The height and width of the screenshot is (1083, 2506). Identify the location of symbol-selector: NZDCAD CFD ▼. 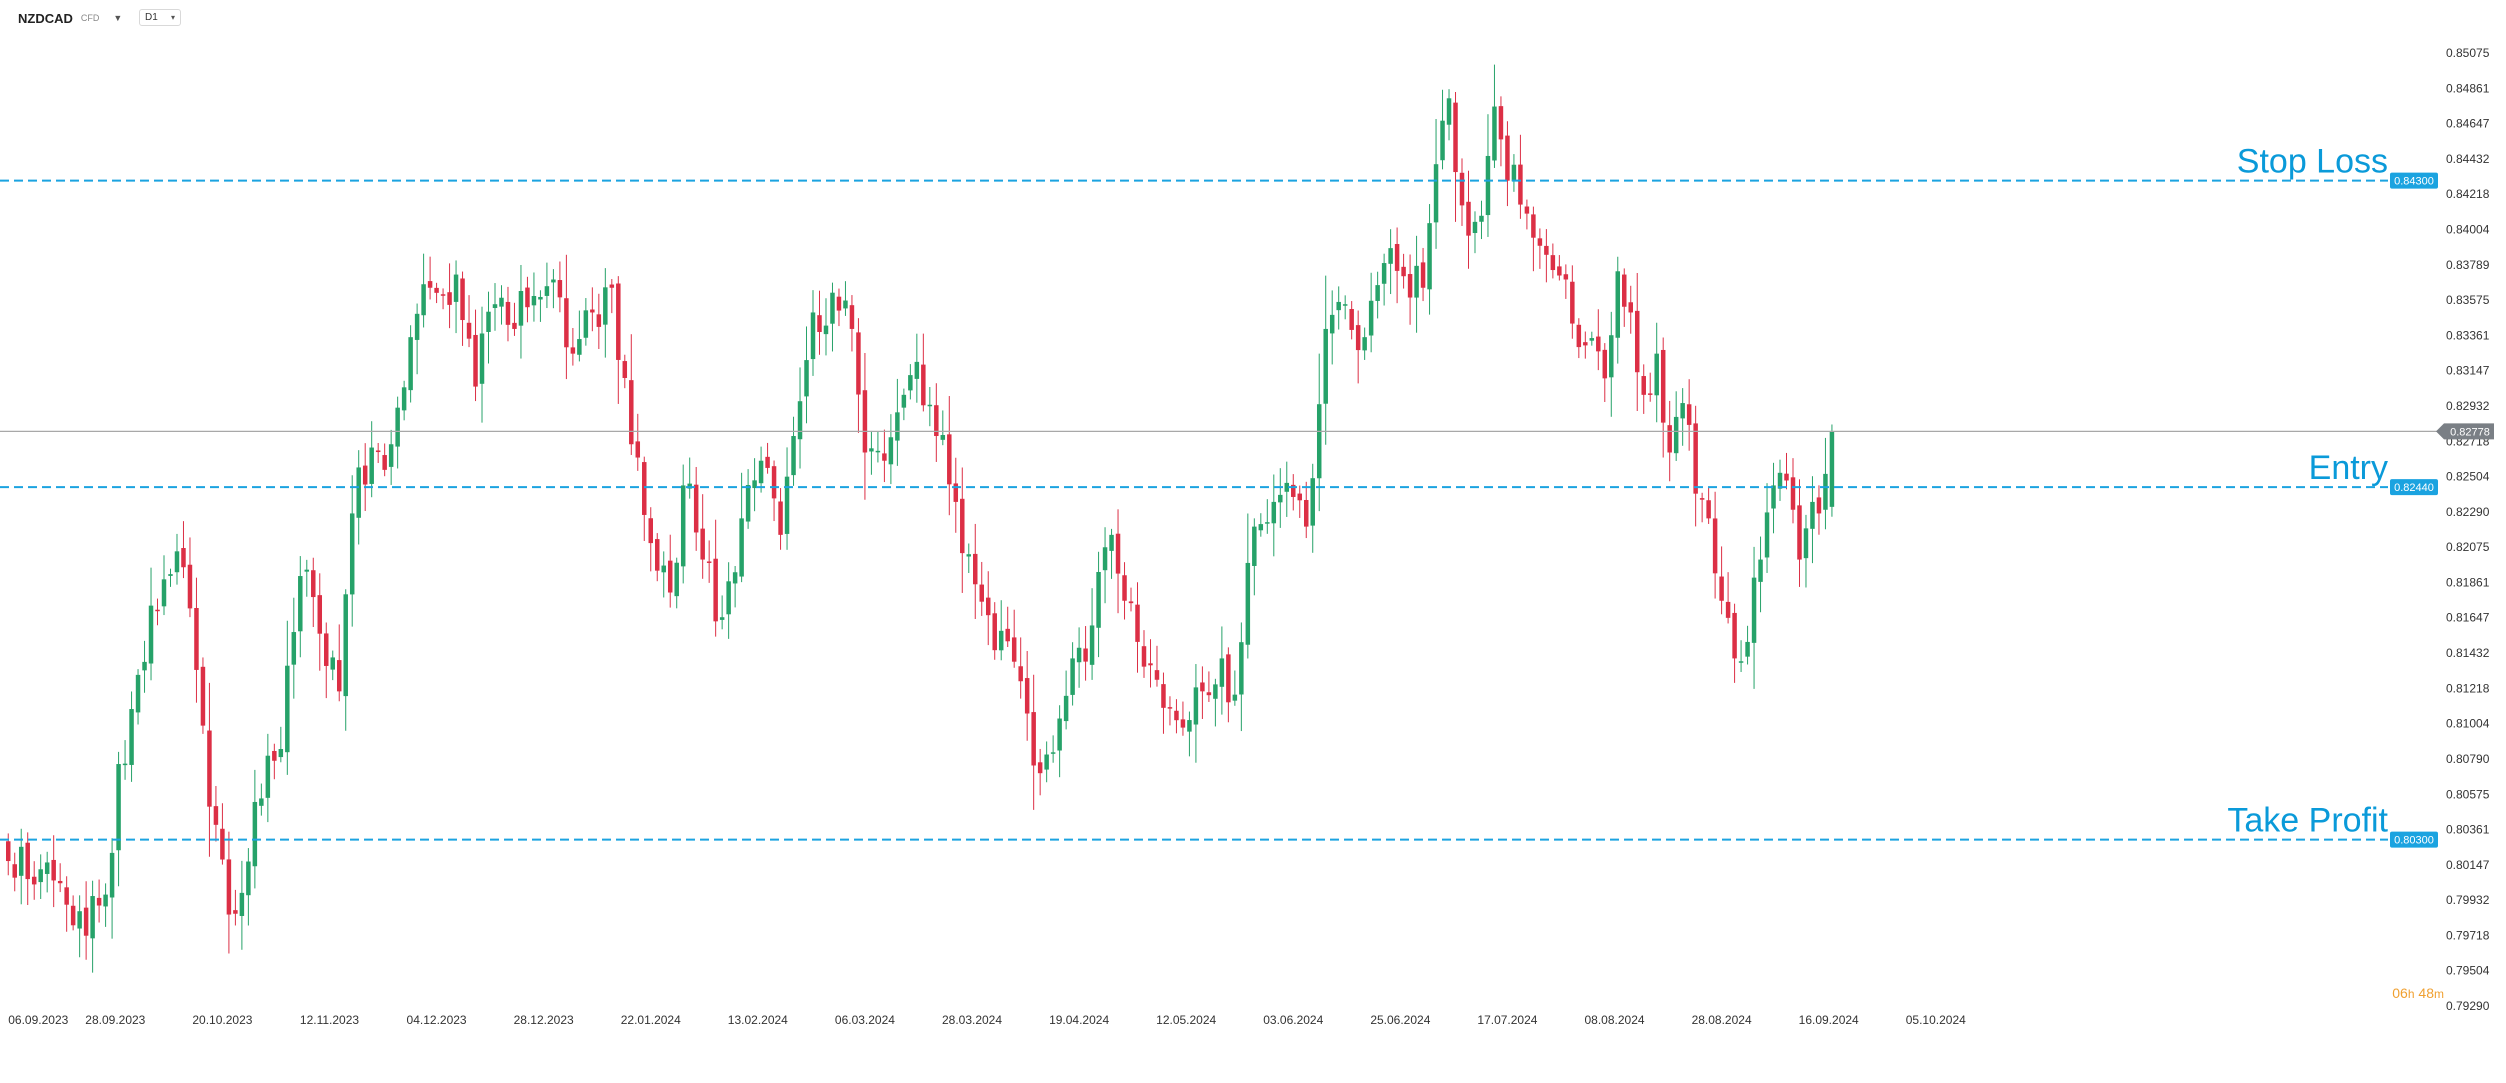
(70, 18).